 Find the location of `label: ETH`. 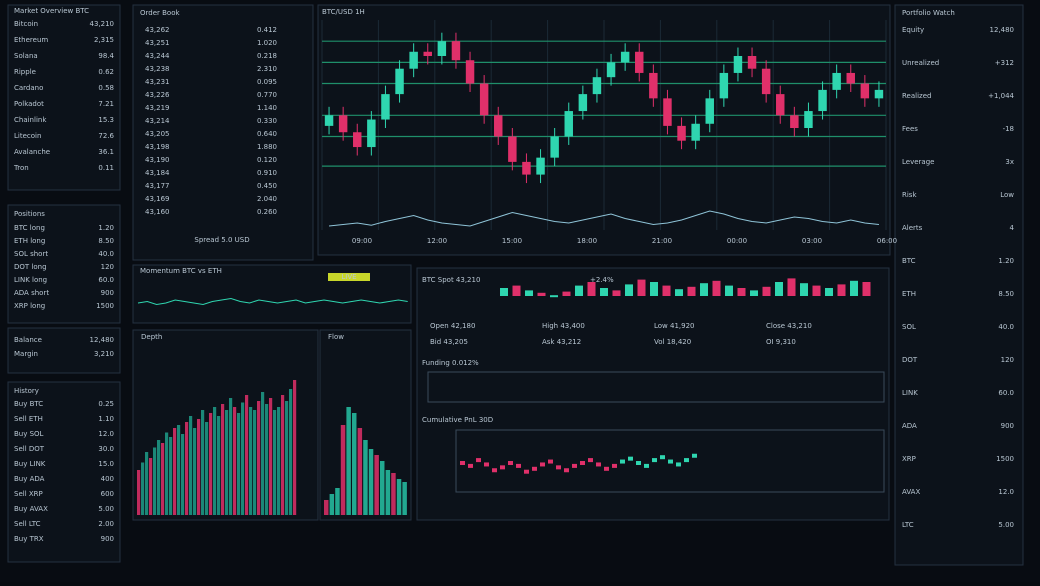

label: ETH is located at coordinates (909, 294).